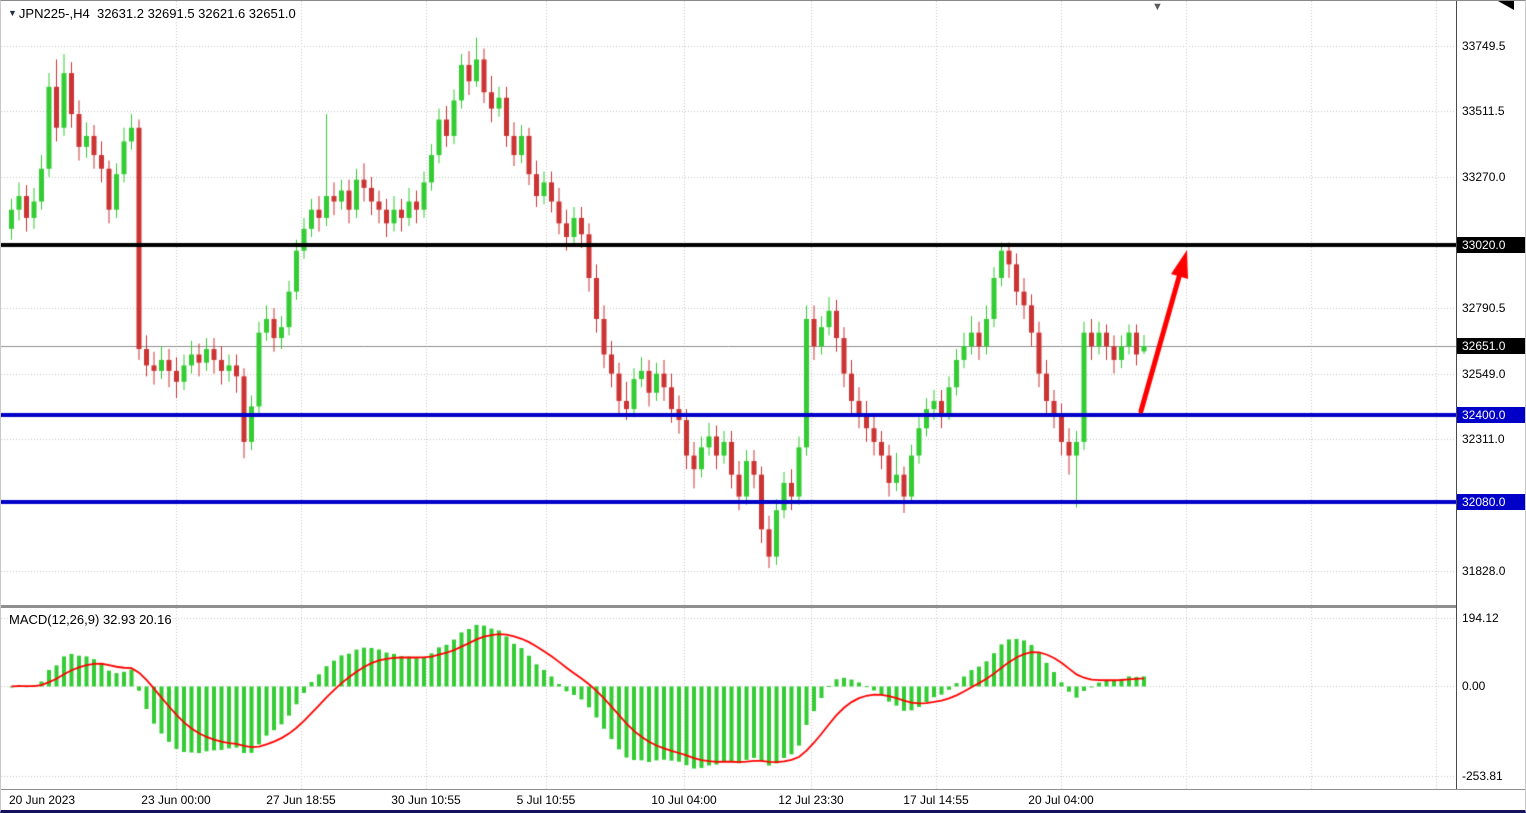 Image resolution: width=1526 pixels, height=813 pixels. I want to click on macd-tick-label: -253.81, so click(1482, 776).